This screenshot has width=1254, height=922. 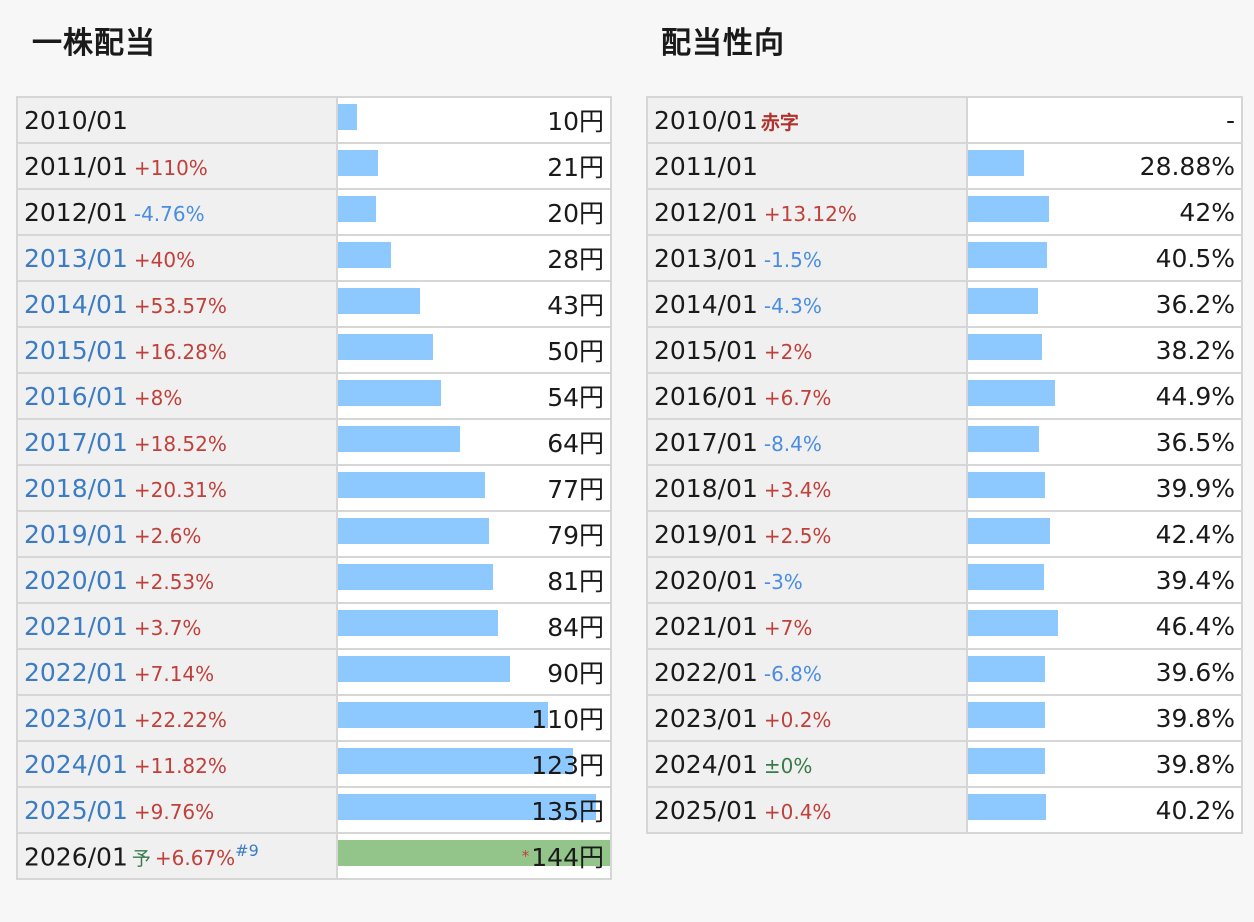 What do you see at coordinates (76, 857) in the screenshot?
I see `year-label: 2026/01` at bounding box center [76, 857].